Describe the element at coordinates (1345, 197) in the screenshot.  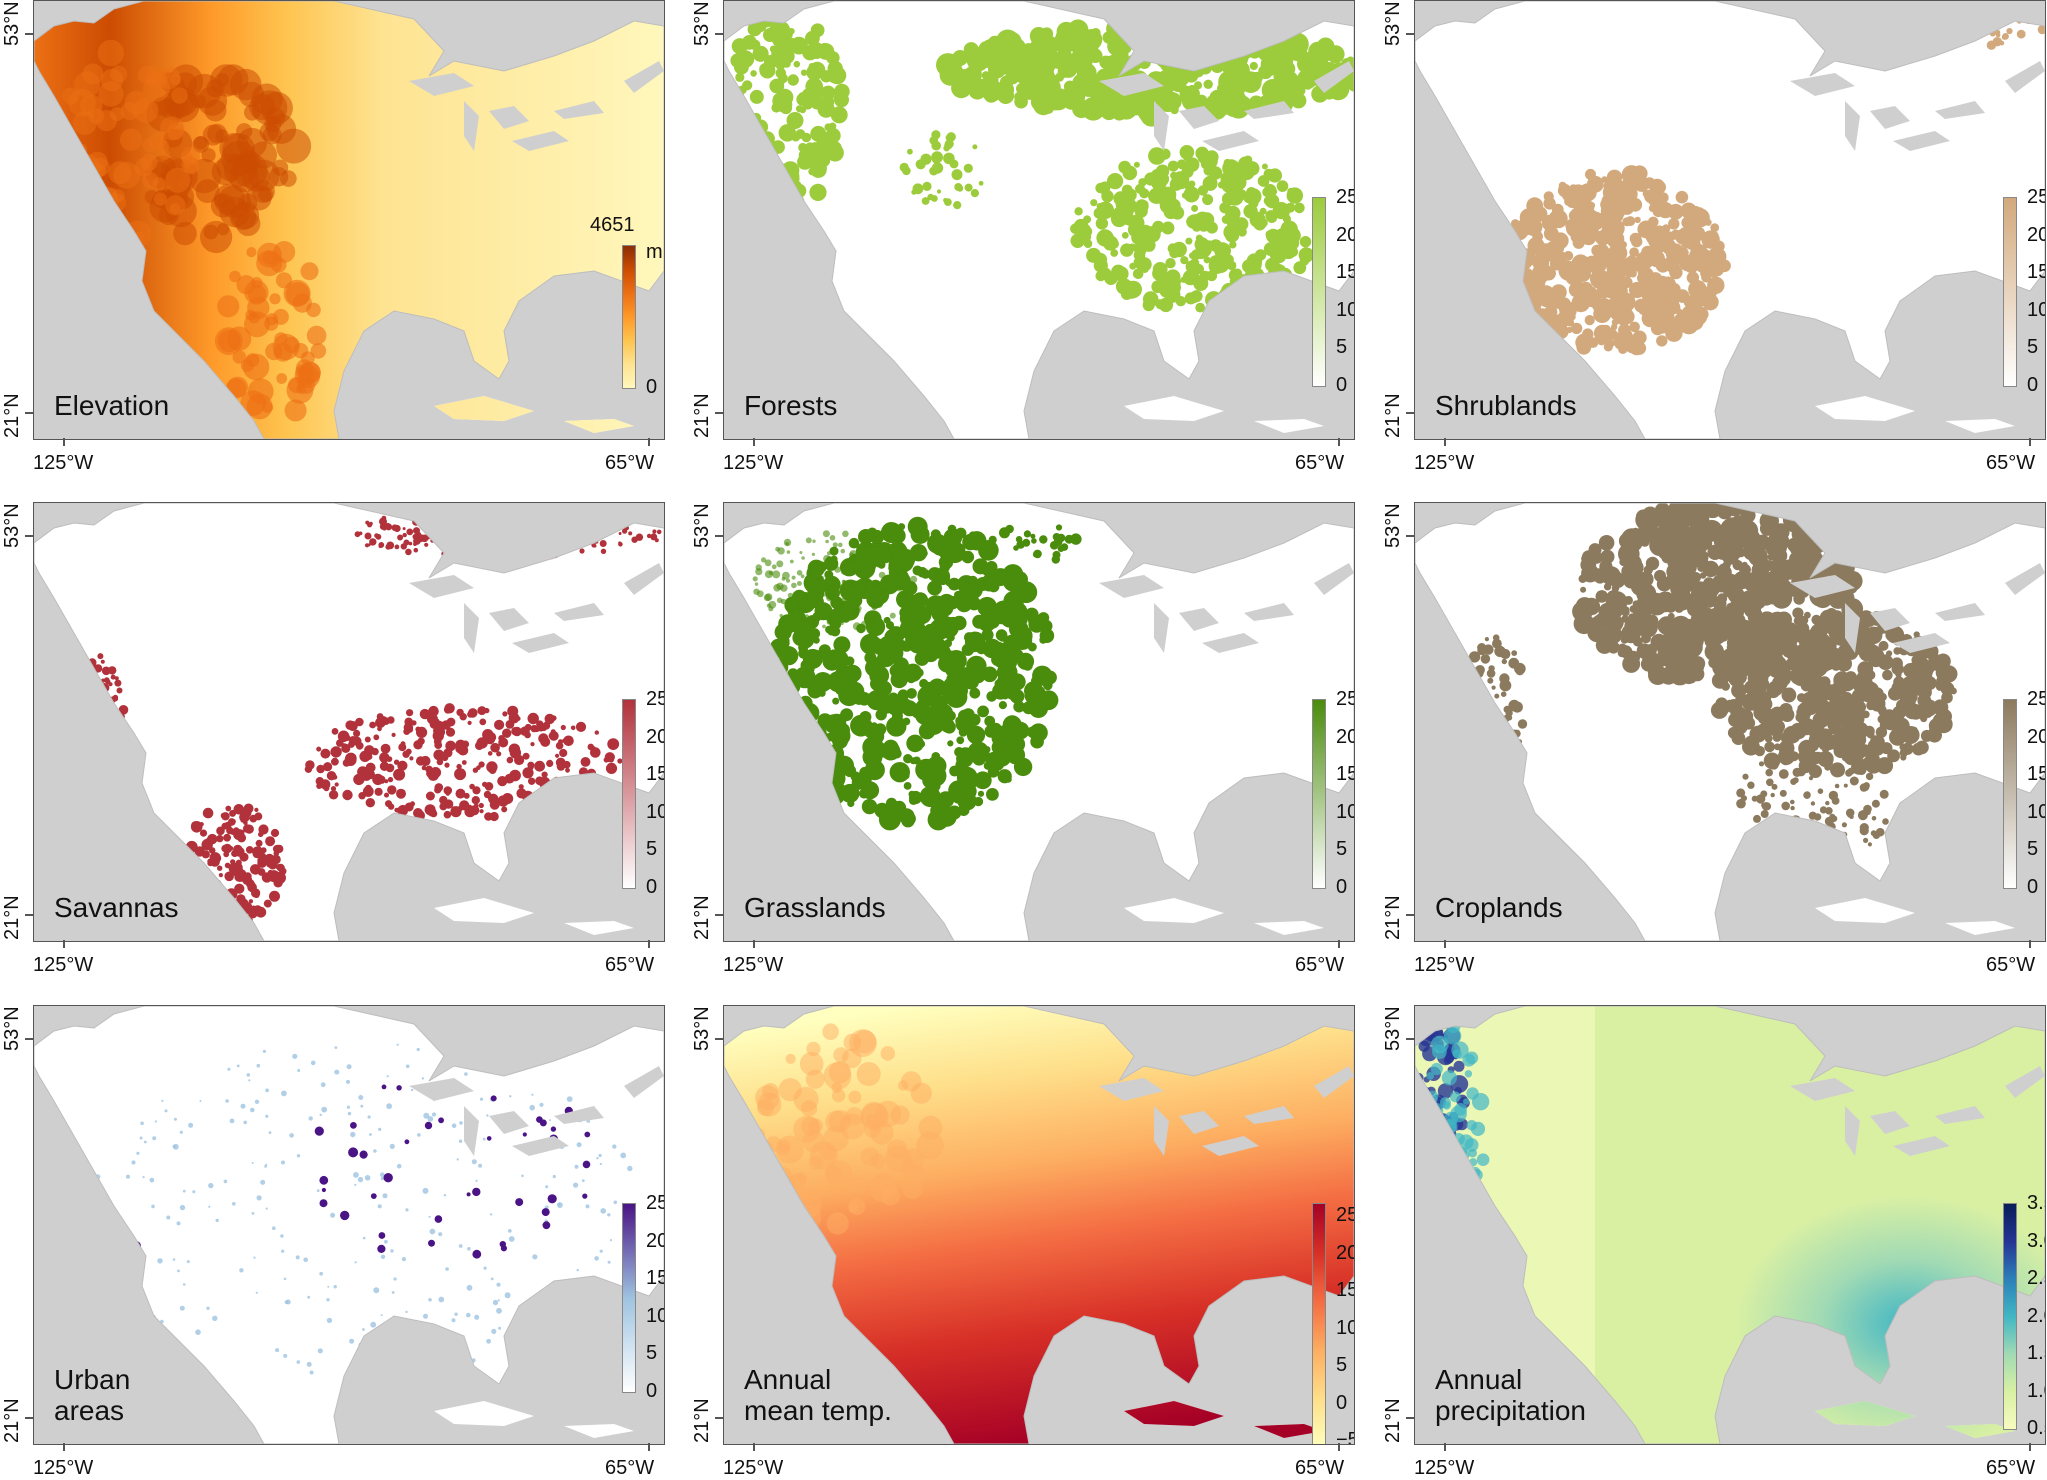
I see `colorbar-tick-label: 25` at that location.